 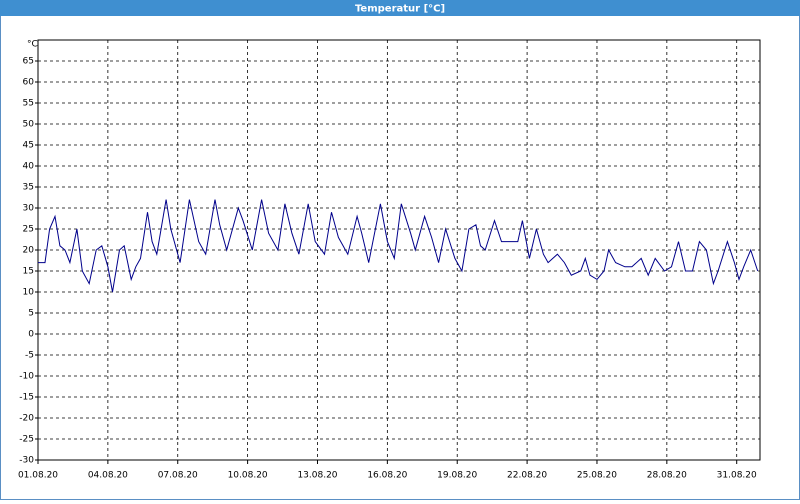 What do you see at coordinates (29, 251) in the screenshot?
I see `y-tick-label: 20` at bounding box center [29, 251].